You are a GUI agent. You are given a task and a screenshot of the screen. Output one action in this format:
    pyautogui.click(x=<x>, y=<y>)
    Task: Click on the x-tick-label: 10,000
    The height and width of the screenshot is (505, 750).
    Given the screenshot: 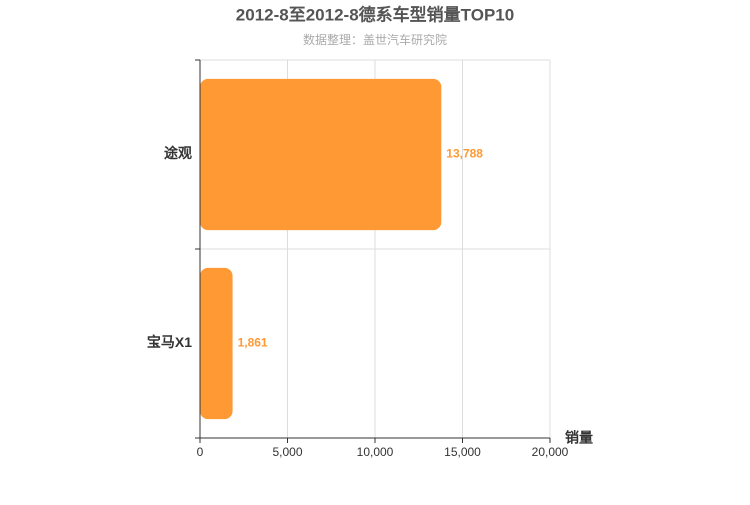 What is the action you would take?
    pyautogui.click(x=375, y=452)
    